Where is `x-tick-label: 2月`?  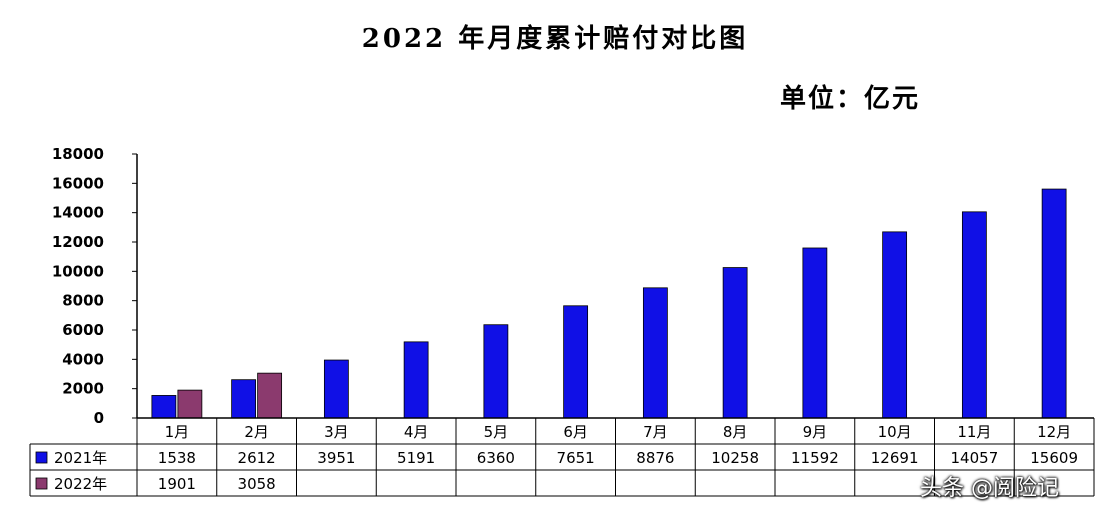 x-tick-label: 2月 is located at coordinates (256, 432).